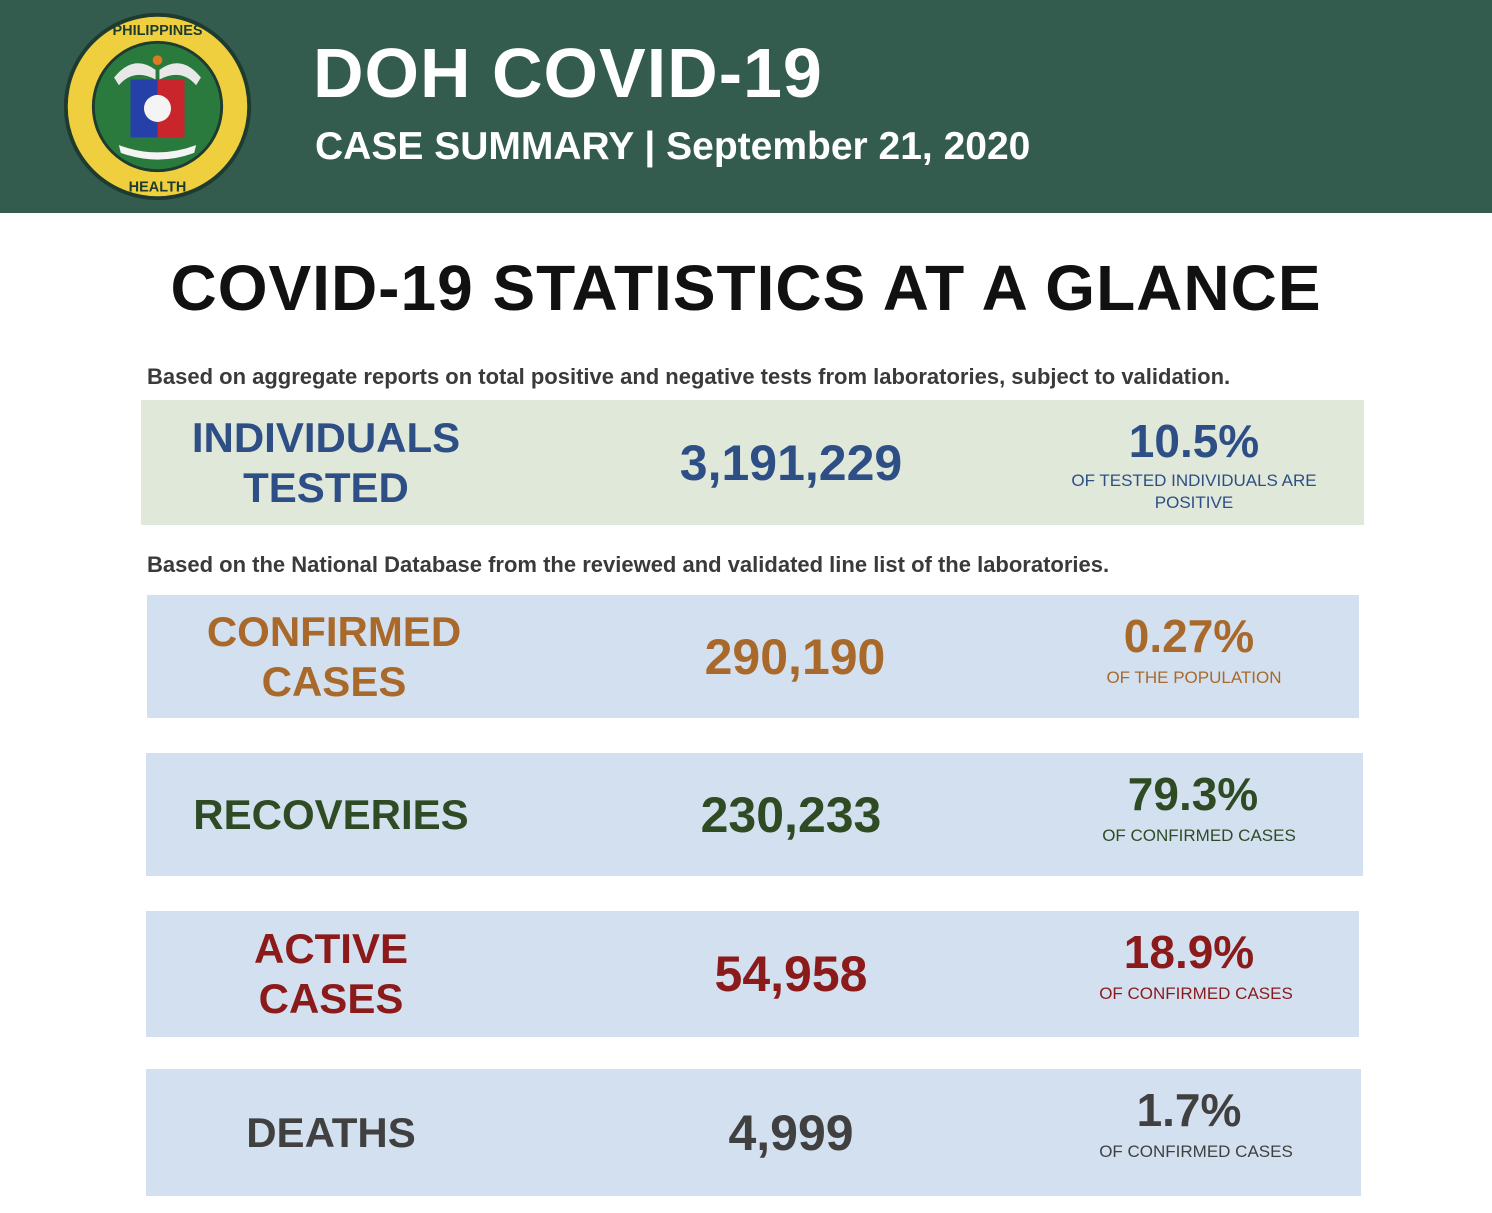 The height and width of the screenshot is (1213, 1492). What do you see at coordinates (331, 1132) in the screenshot?
I see `card-label: DEATHS` at bounding box center [331, 1132].